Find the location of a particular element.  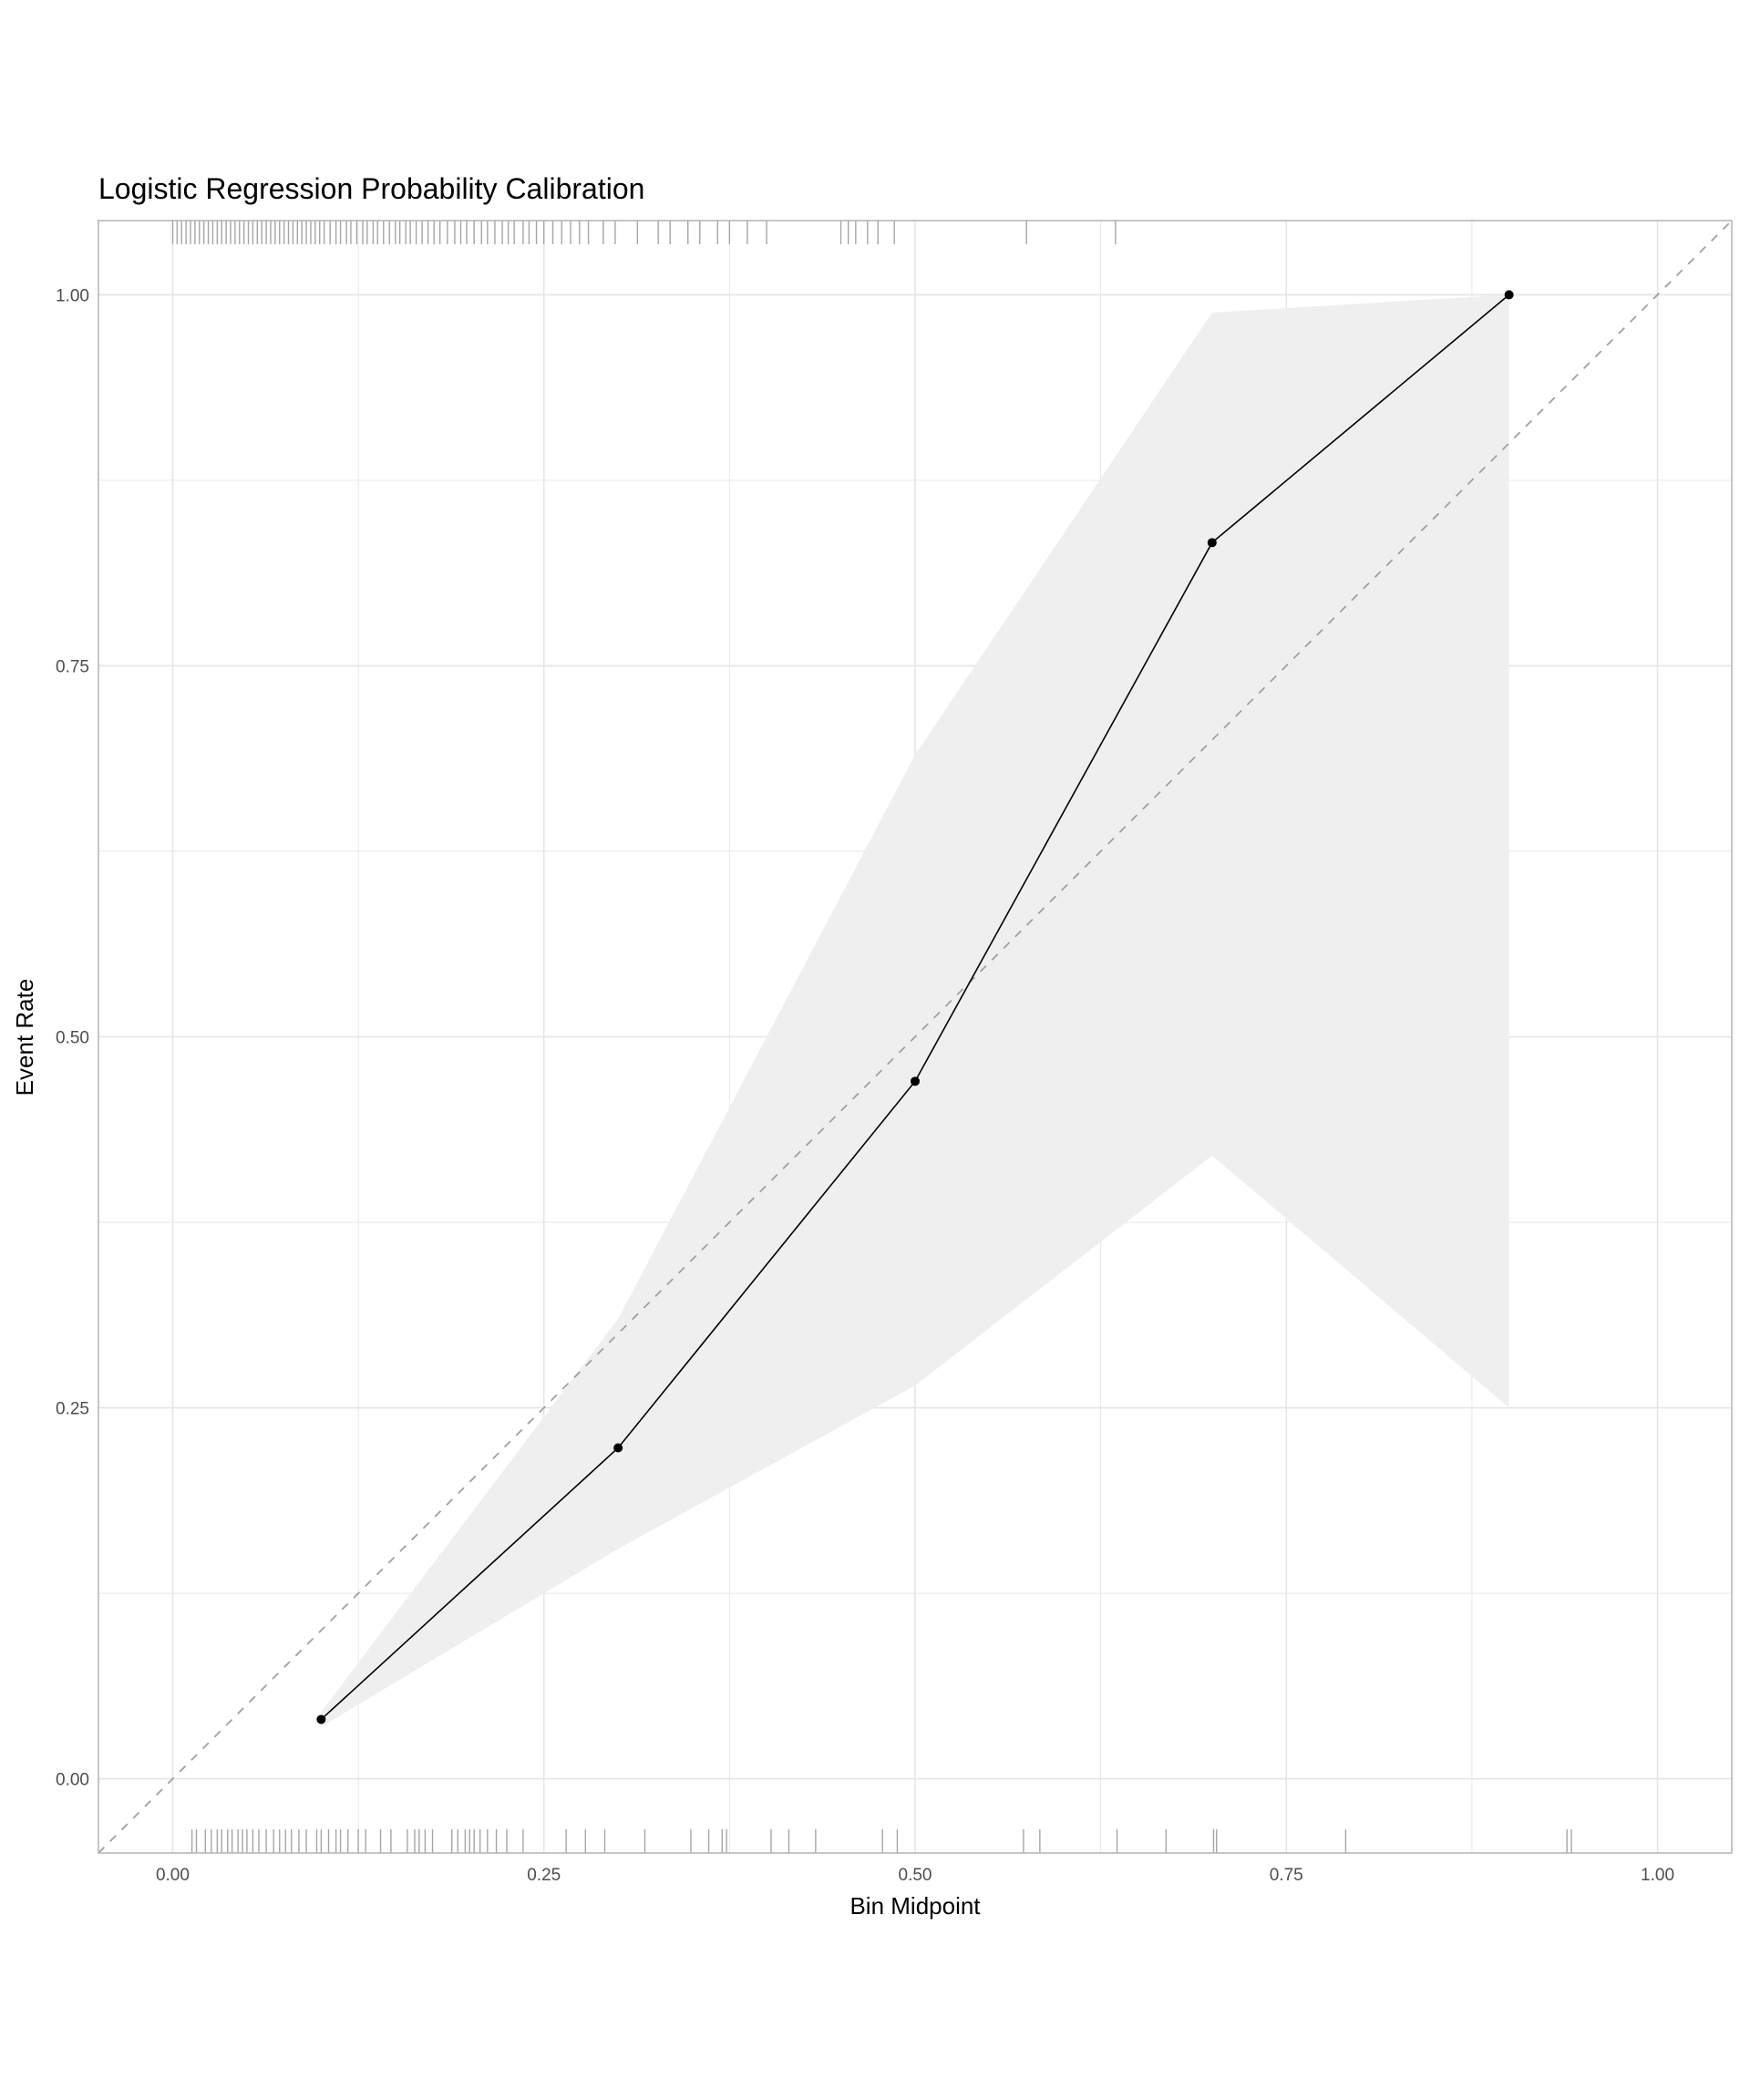

x-tick-label: 0.75 is located at coordinates (1286, 1876).